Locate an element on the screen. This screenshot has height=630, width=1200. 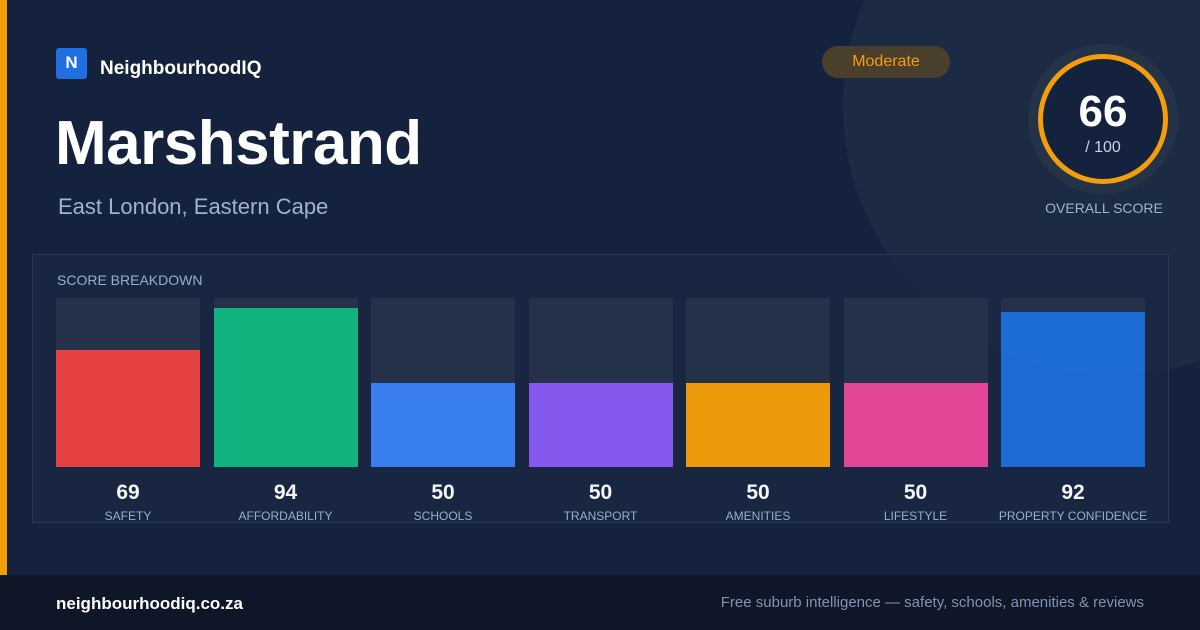
bar-category-label: AMENITIES is located at coordinates (758, 516).